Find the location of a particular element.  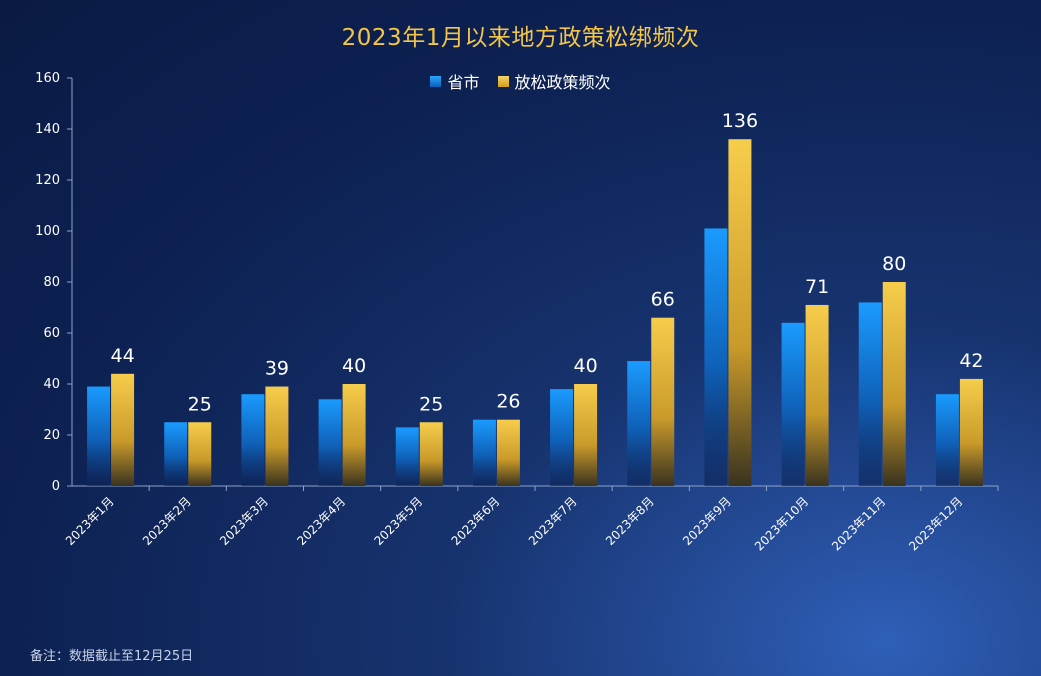

x-tick-label: 2023年11月 is located at coordinates (858, 523).